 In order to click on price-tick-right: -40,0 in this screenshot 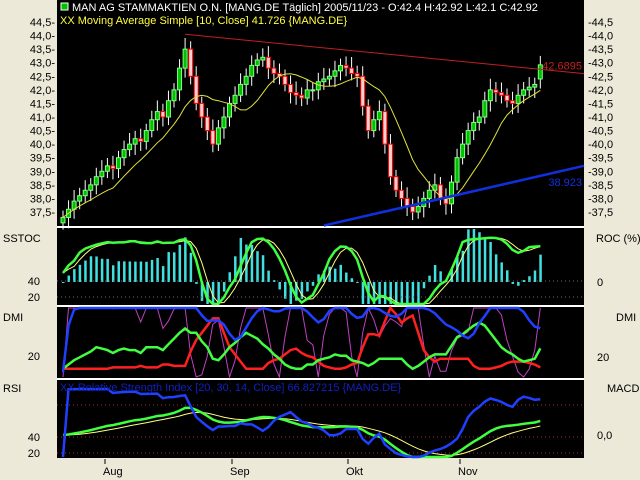, I will do `click(600, 145)`.